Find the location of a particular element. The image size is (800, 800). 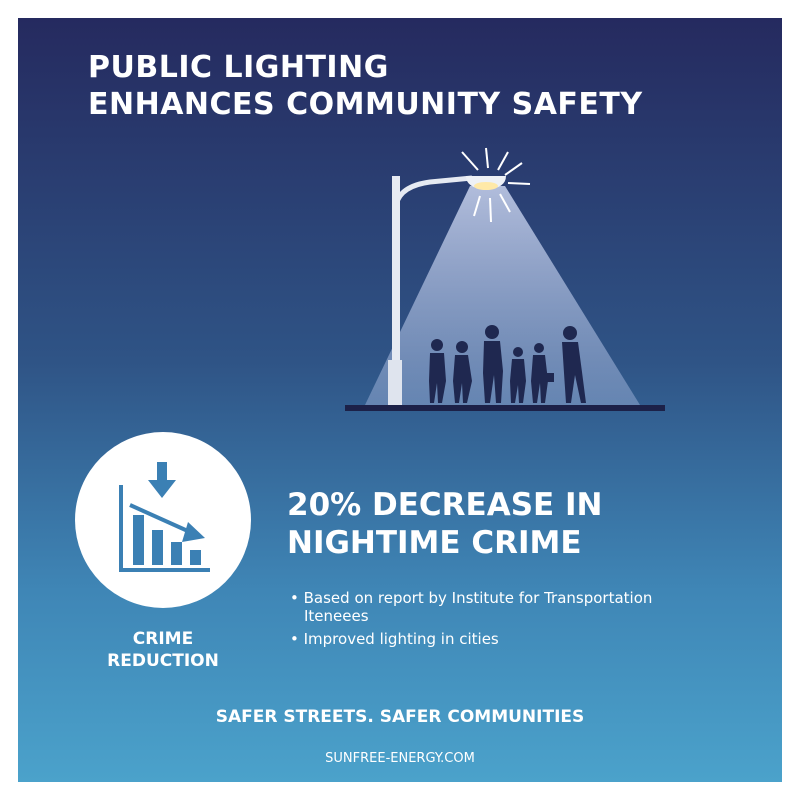

tagline: SAFER STREETS. SAFER COMMUNITIES is located at coordinates (400, 717).